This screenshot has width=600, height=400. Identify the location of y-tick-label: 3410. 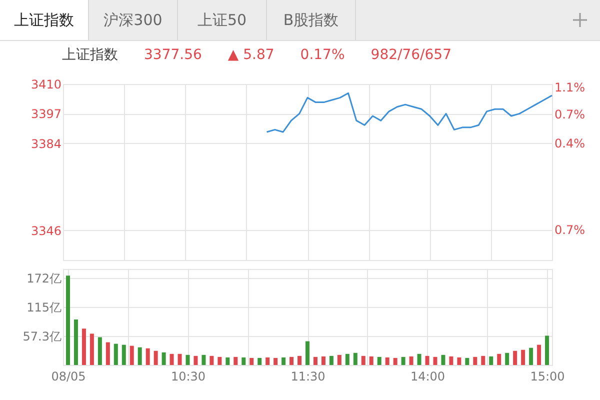
(46, 85).